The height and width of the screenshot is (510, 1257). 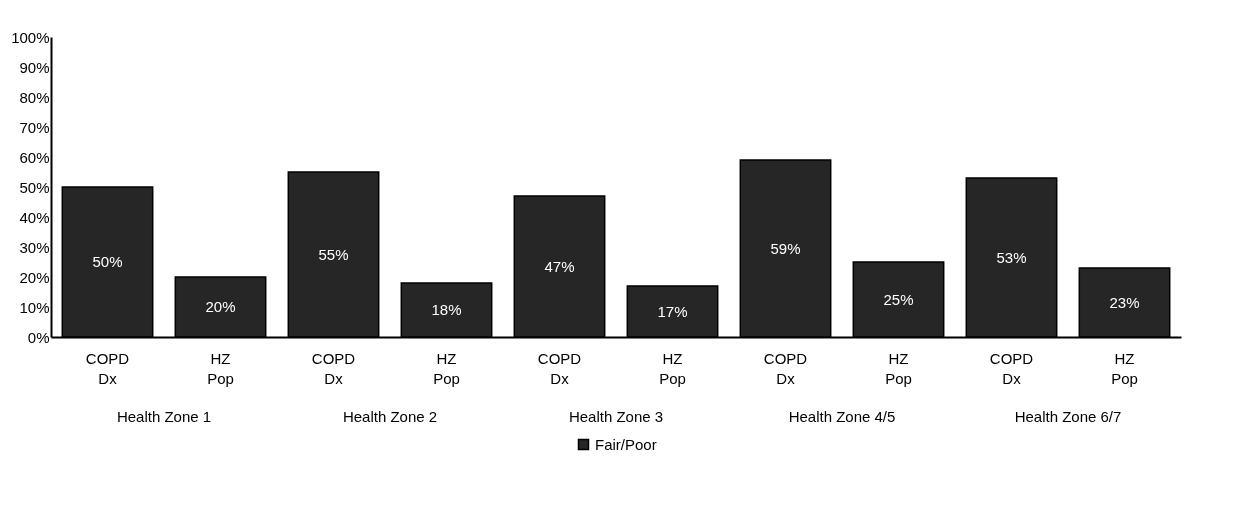 What do you see at coordinates (38, 337) in the screenshot?
I see `y-tick-label: 0%` at bounding box center [38, 337].